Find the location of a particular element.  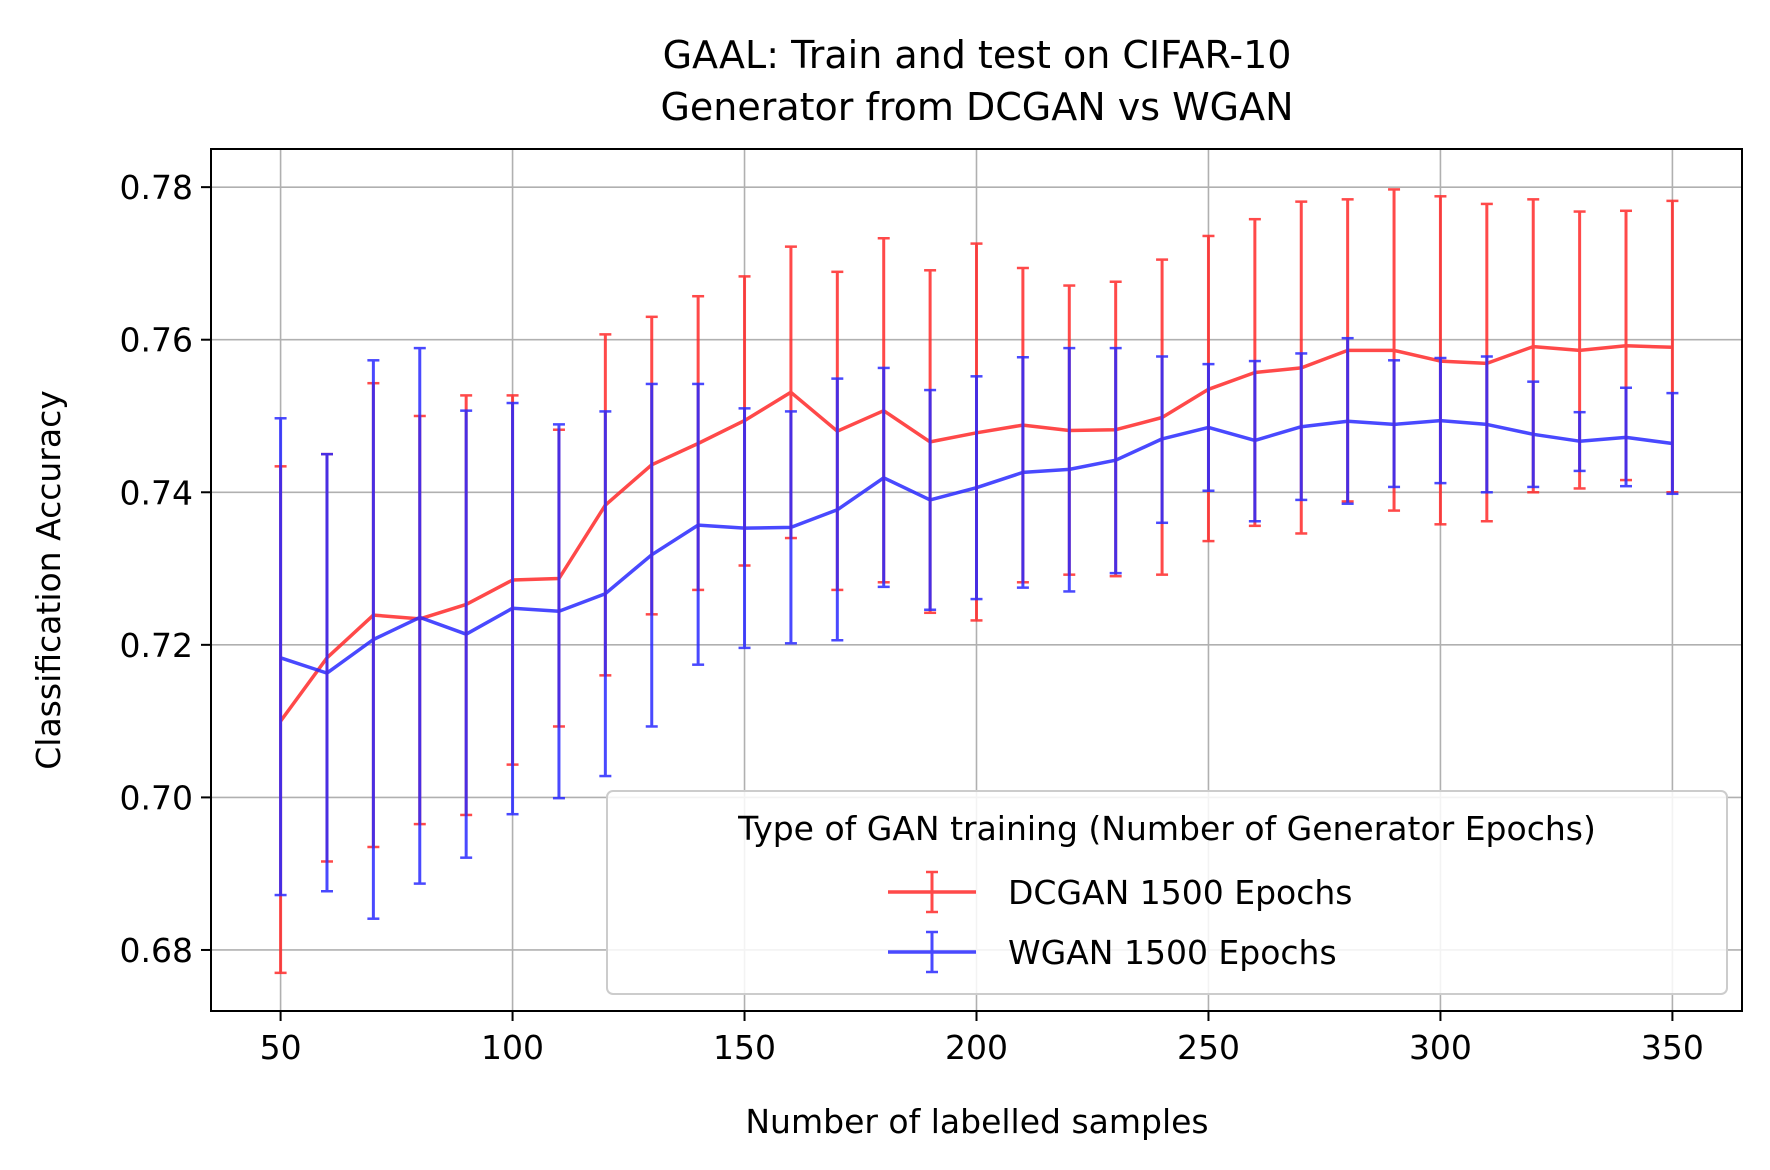

y-axis-label: Classification Accuracy is located at coordinates (48, 580).